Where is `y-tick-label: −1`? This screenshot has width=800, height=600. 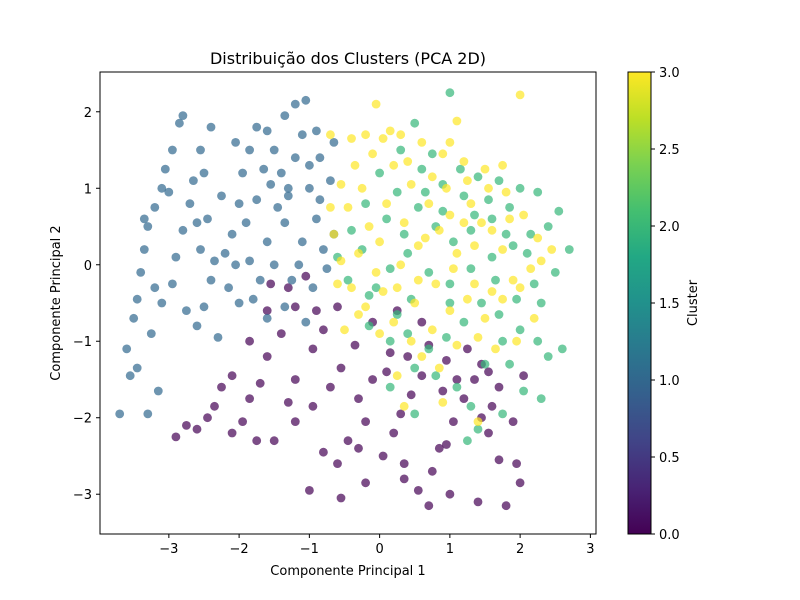
y-tick-label: −1 is located at coordinates (82, 342).